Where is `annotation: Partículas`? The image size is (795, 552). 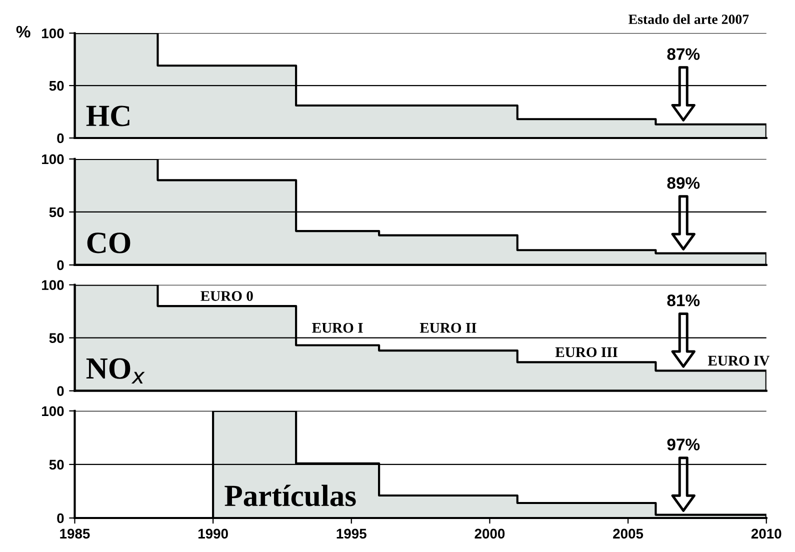
annotation: Partículas is located at coordinates (290, 495).